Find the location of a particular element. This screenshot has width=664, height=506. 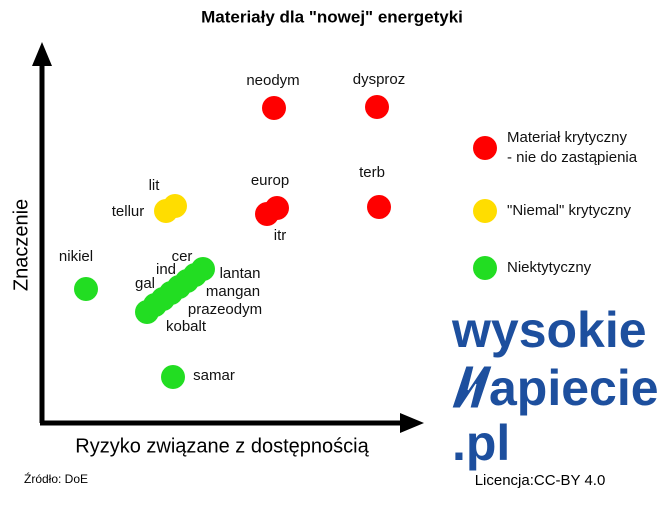

point-label: cer is located at coordinates (182, 256).